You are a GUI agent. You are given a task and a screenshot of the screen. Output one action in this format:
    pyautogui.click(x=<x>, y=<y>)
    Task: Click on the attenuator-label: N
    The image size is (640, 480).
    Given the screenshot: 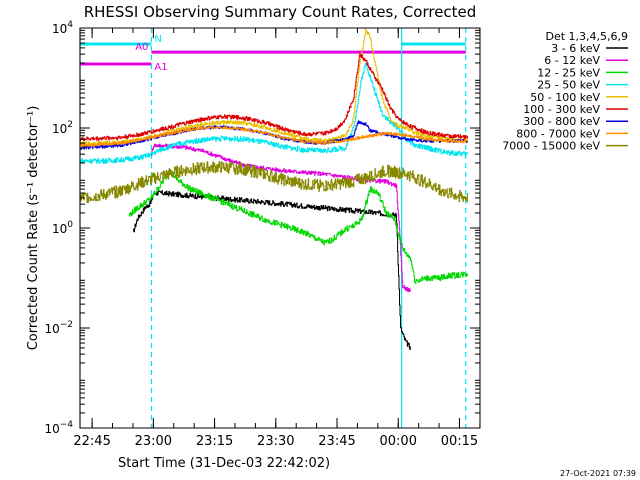 What is the action you would take?
    pyautogui.click(x=157, y=39)
    